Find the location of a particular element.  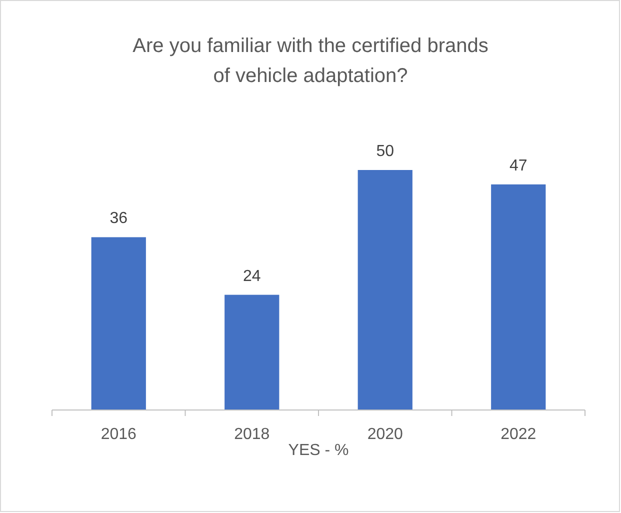

x-tick-label: 2022 is located at coordinates (518, 434).